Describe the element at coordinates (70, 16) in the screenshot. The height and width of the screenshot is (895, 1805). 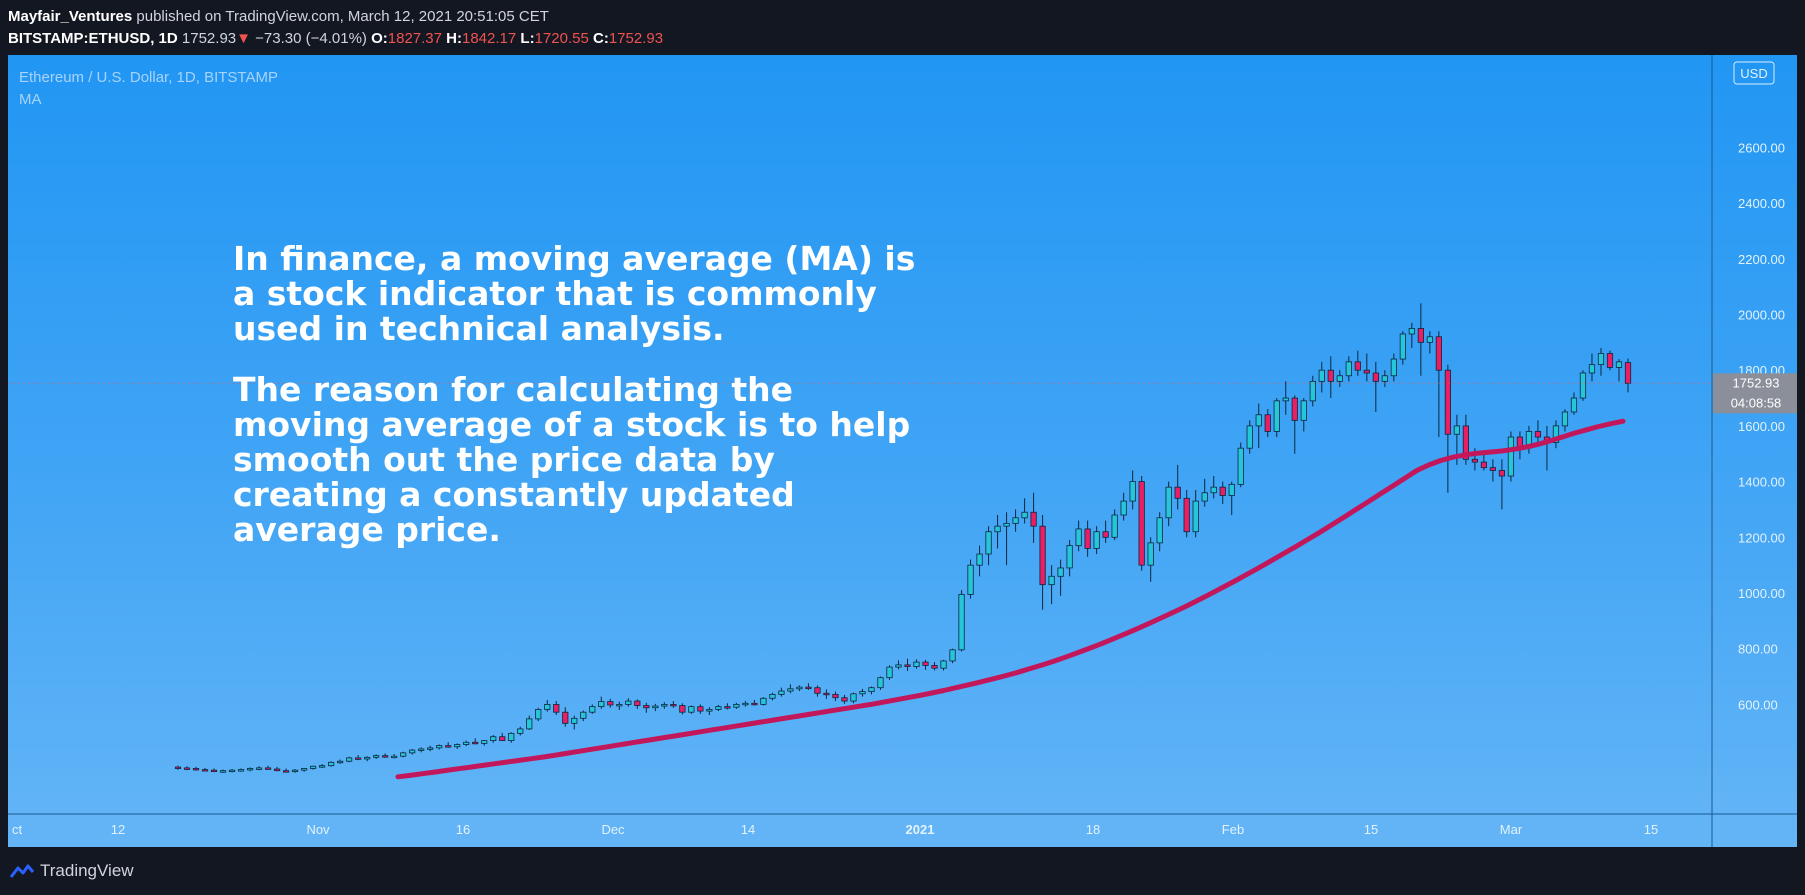
I see `author-name: Mayfair_Ventures` at that location.